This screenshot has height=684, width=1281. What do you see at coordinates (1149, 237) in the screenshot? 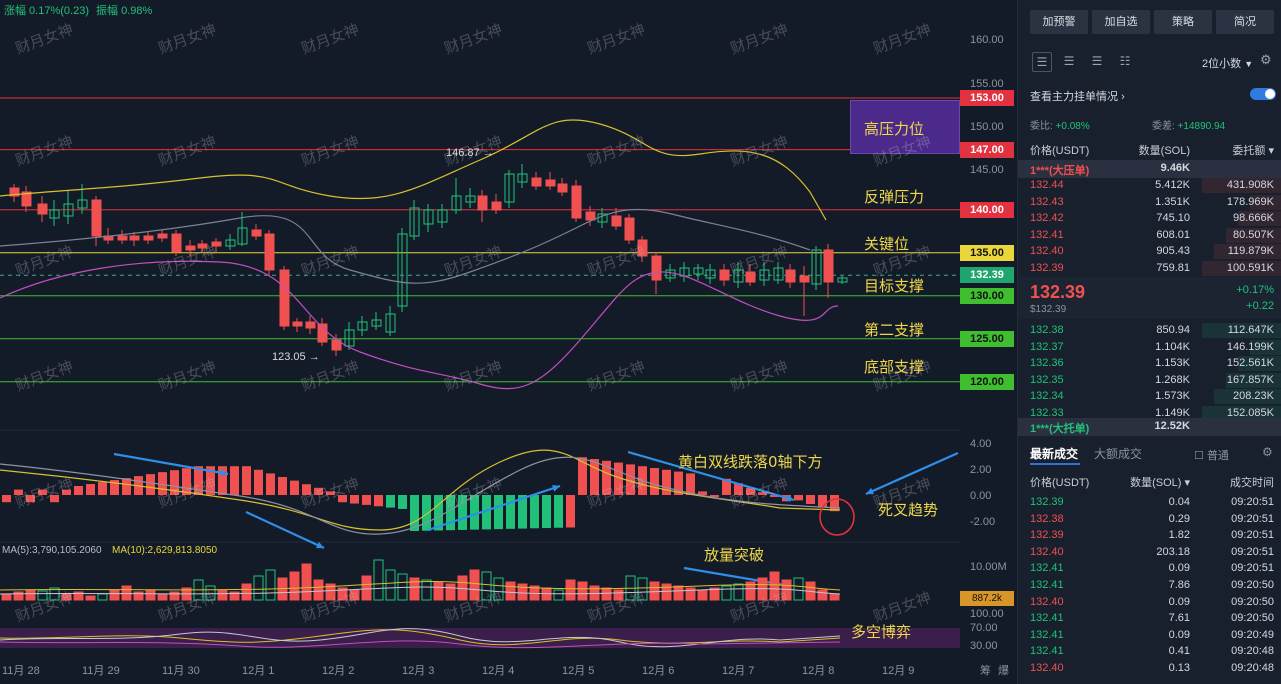
I see `ask-row: 132.41 608.01 80.507K` at bounding box center [1149, 237].